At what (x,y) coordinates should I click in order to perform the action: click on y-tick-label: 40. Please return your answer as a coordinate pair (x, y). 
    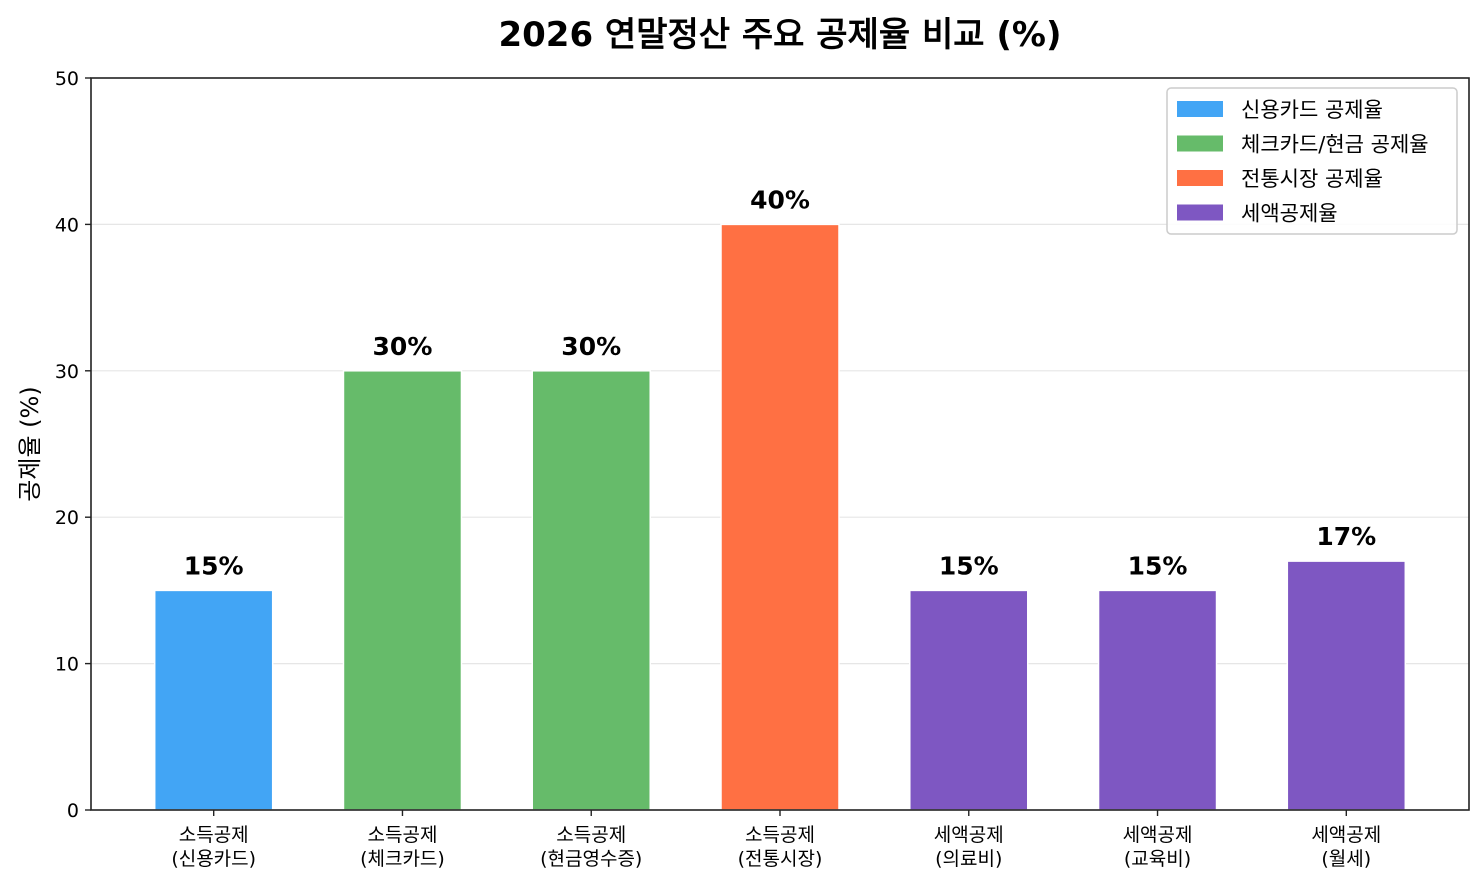
    Looking at the image, I should click on (67, 225).